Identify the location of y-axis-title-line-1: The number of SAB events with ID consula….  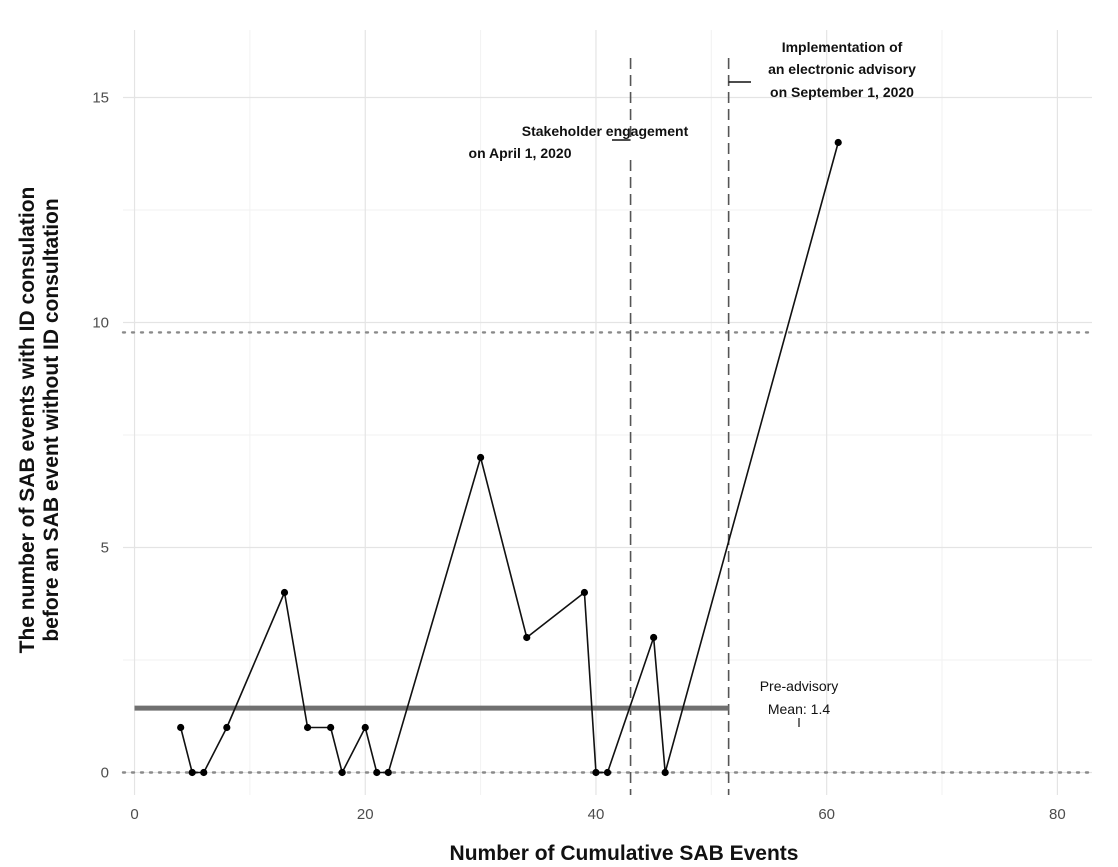
(27, 420).